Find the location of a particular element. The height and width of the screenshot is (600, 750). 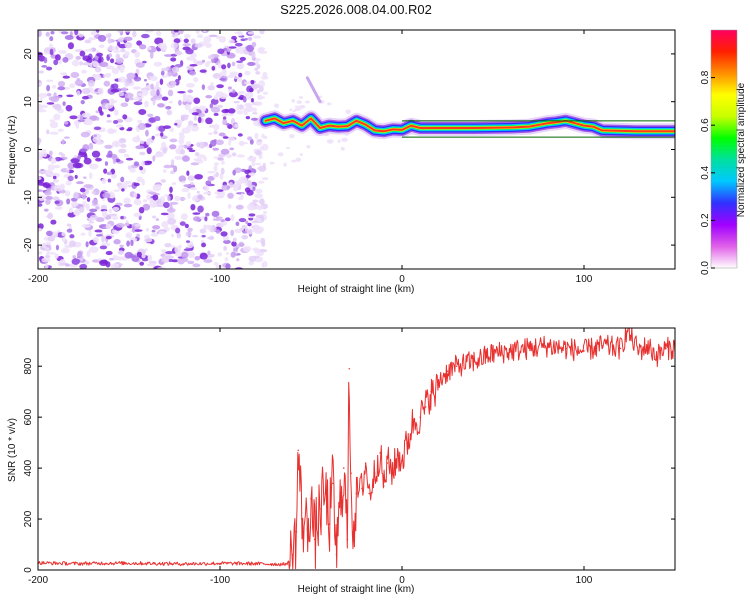

snr-x-tick-label: -200 is located at coordinates (38, 580).